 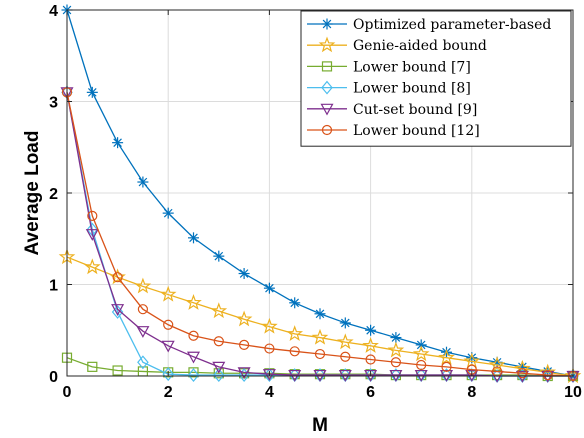 I want to click on legend-label: Cut-set bound [9], so click(x=415, y=110).